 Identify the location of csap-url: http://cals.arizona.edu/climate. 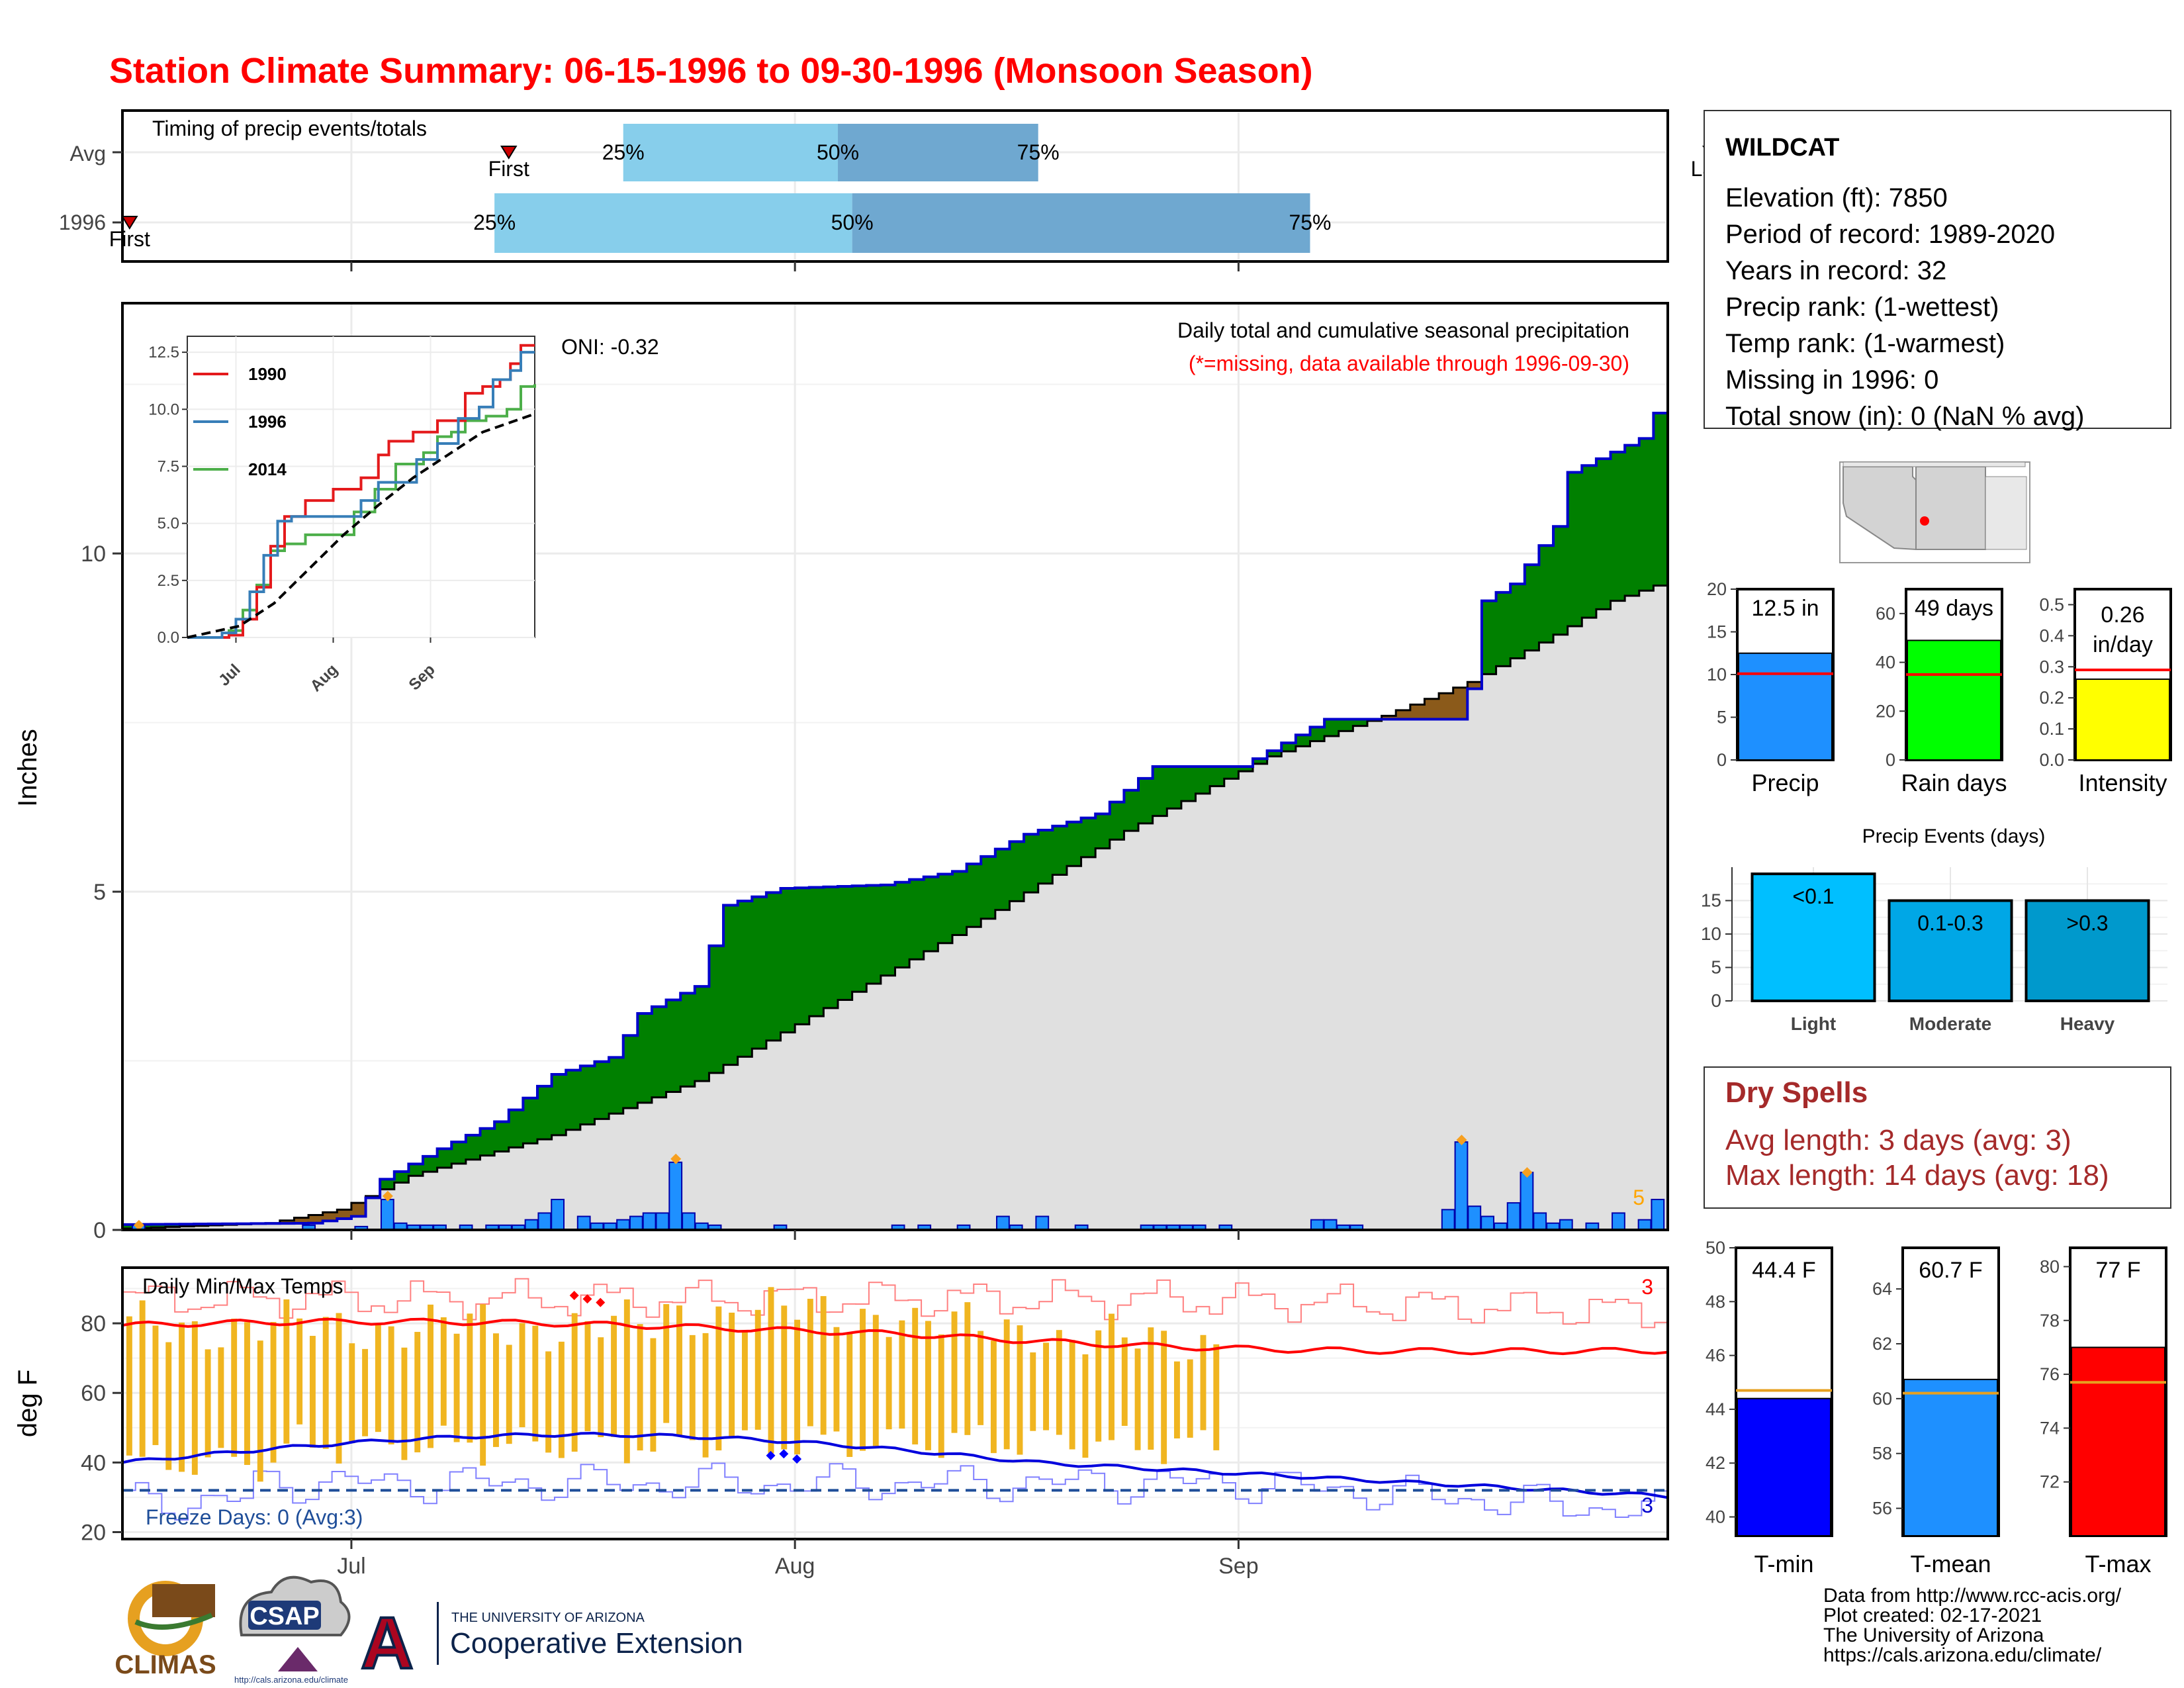
(291, 1680).